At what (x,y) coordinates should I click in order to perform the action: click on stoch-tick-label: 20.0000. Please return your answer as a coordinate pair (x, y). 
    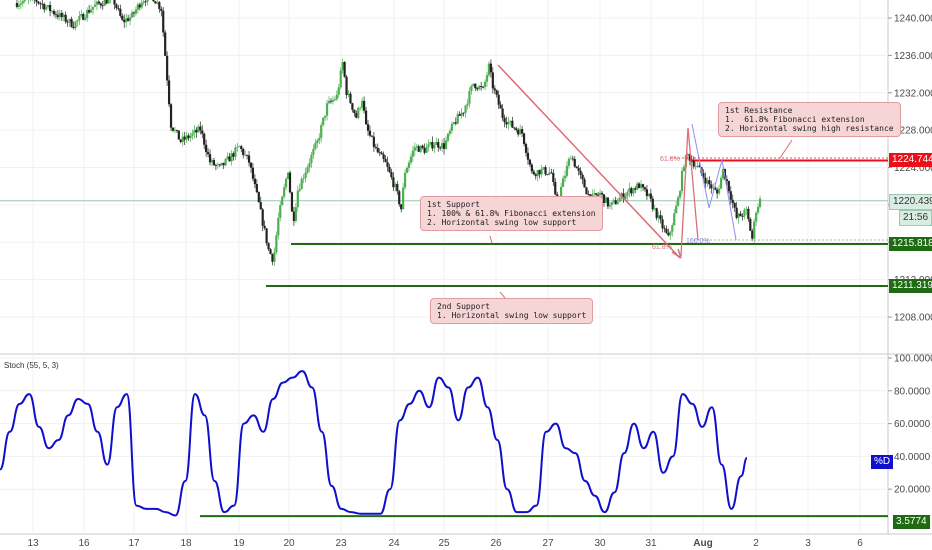
    Looking at the image, I should click on (912, 490).